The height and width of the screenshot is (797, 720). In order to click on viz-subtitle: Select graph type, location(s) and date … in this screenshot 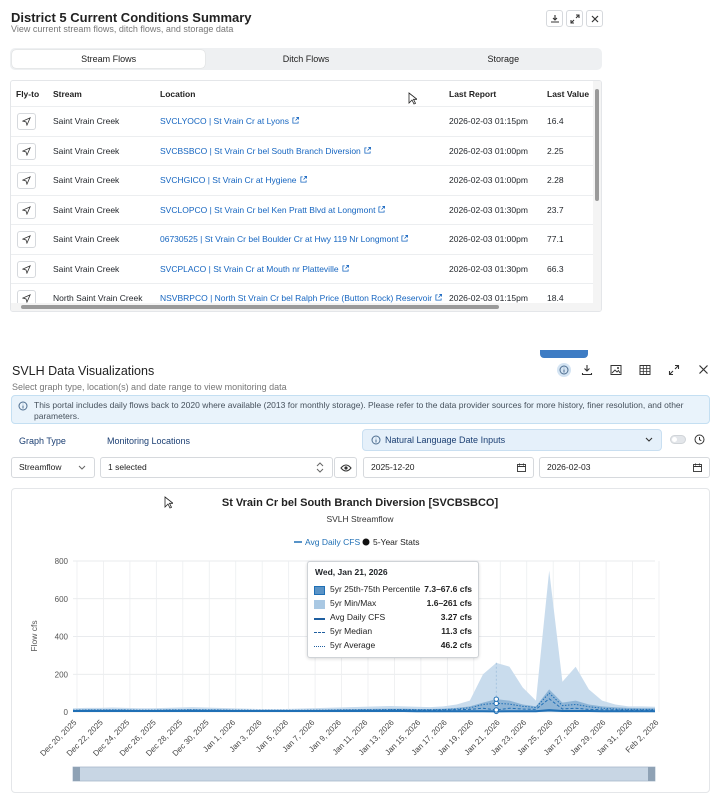, I will do `click(149, 387)`.